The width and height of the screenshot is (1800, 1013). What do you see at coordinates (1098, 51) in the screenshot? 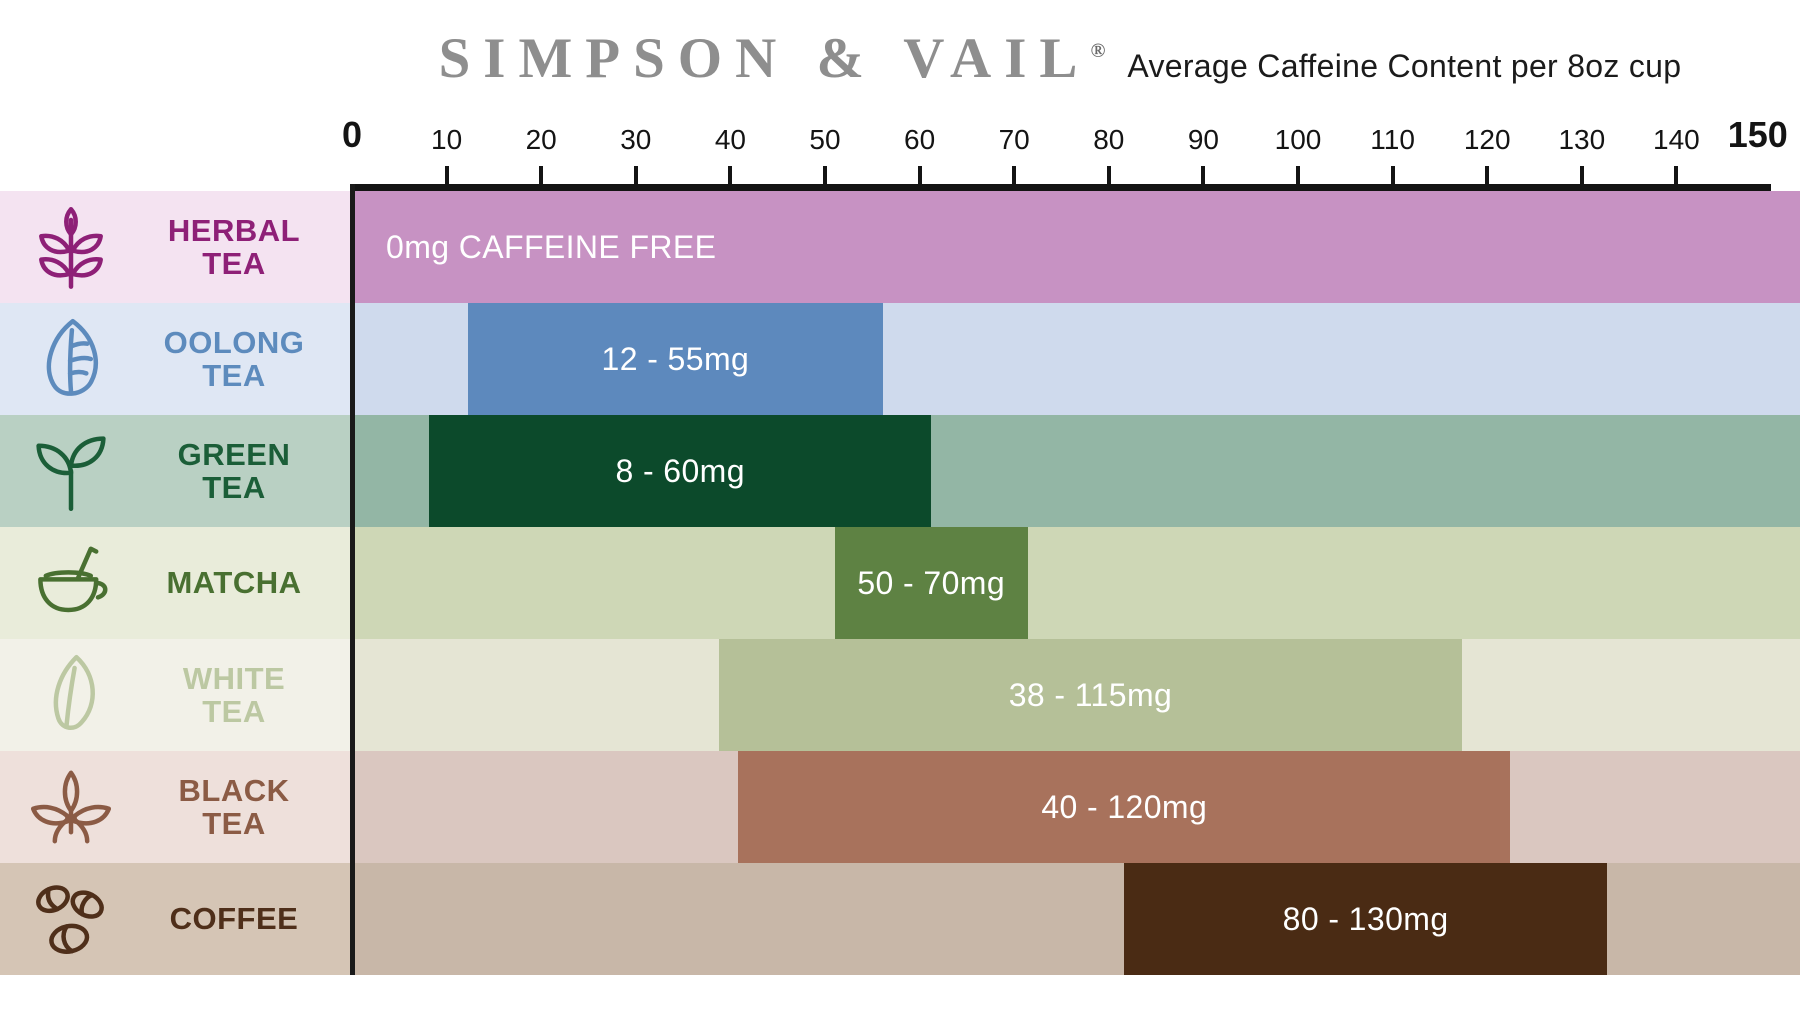
I see `registered-trademark: ®` at bounding box center [1098, 51].